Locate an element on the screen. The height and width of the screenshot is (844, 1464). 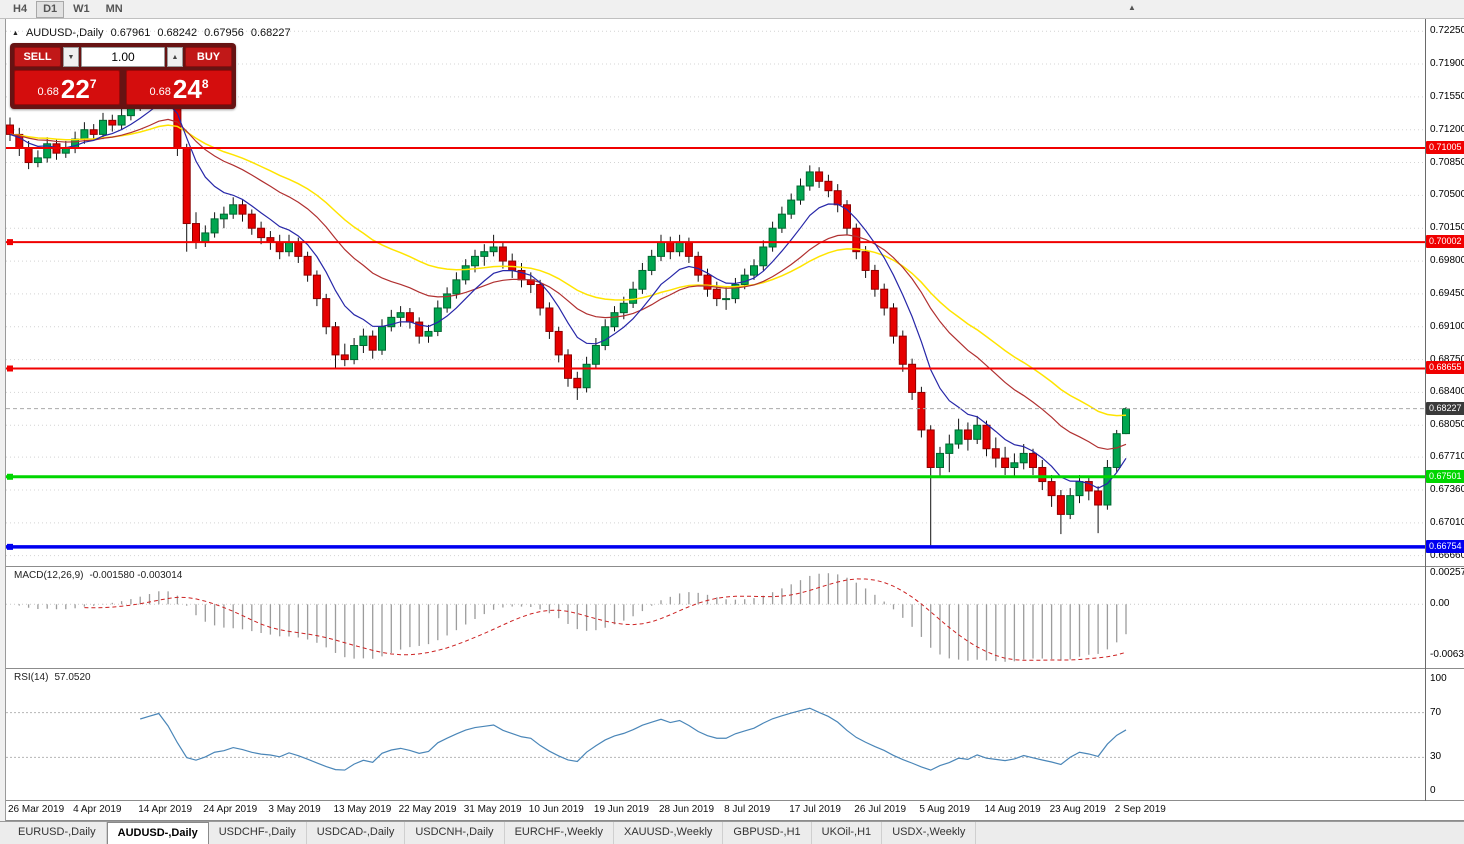
rsi-title: RSI(14) is located at coordinates (31, 677).